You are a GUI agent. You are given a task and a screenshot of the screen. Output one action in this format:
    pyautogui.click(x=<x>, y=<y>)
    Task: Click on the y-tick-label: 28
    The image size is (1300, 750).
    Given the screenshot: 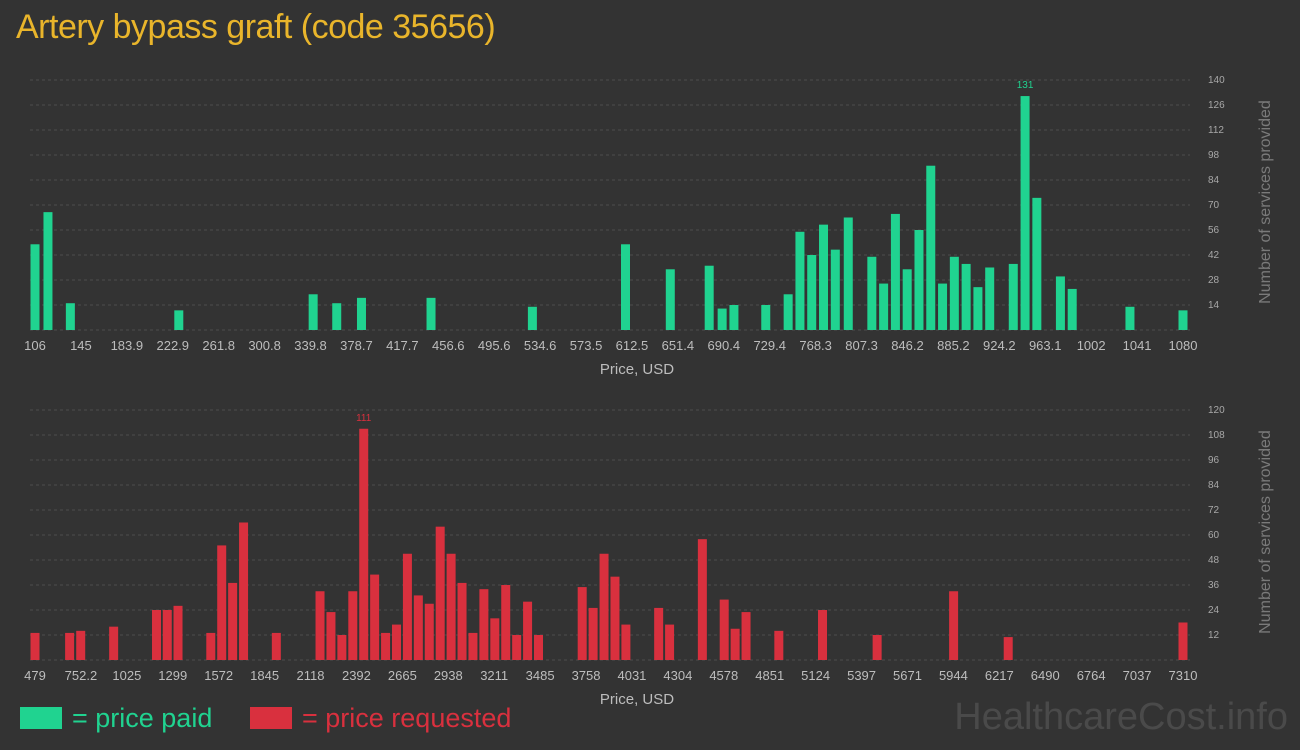 What is the action you would take?
    pyautogui.click(x=1214, y=280)
    